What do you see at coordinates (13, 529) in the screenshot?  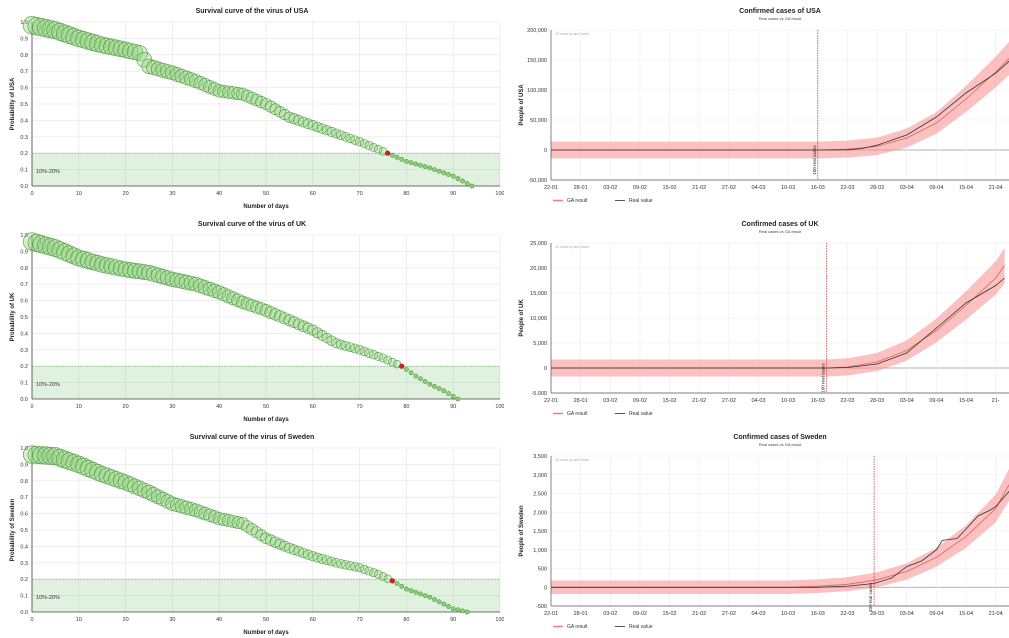 I see `y-axis-label: Probability of Sweden` at bounding box center [13, 529].